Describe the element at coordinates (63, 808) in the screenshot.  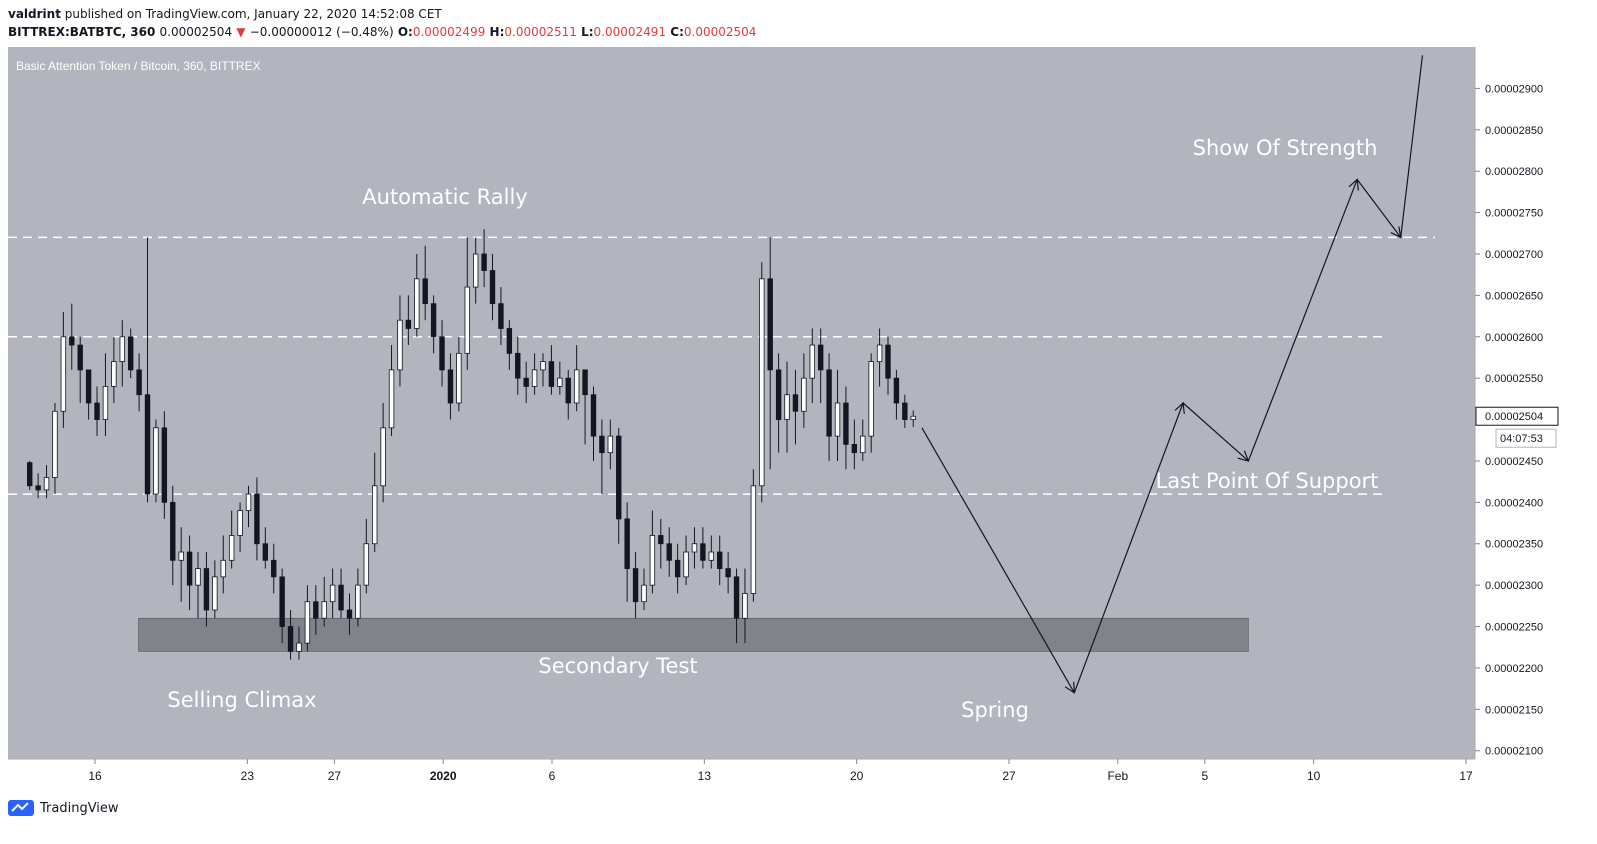
I see `tradingview-logo: TradingView` at that location.